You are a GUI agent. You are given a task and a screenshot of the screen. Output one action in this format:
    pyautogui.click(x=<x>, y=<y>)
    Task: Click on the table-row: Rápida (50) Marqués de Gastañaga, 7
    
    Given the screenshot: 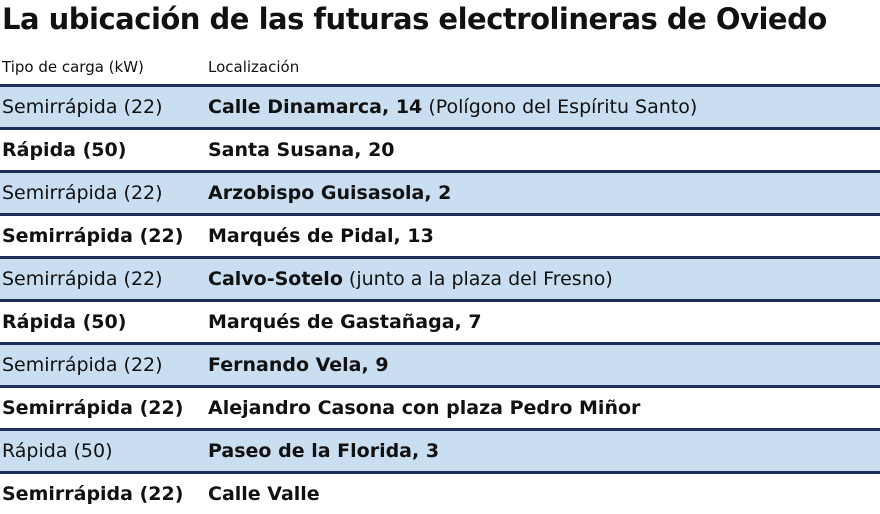 What is the action you would take?
    pyautogui.click(x=440, y=320)
    